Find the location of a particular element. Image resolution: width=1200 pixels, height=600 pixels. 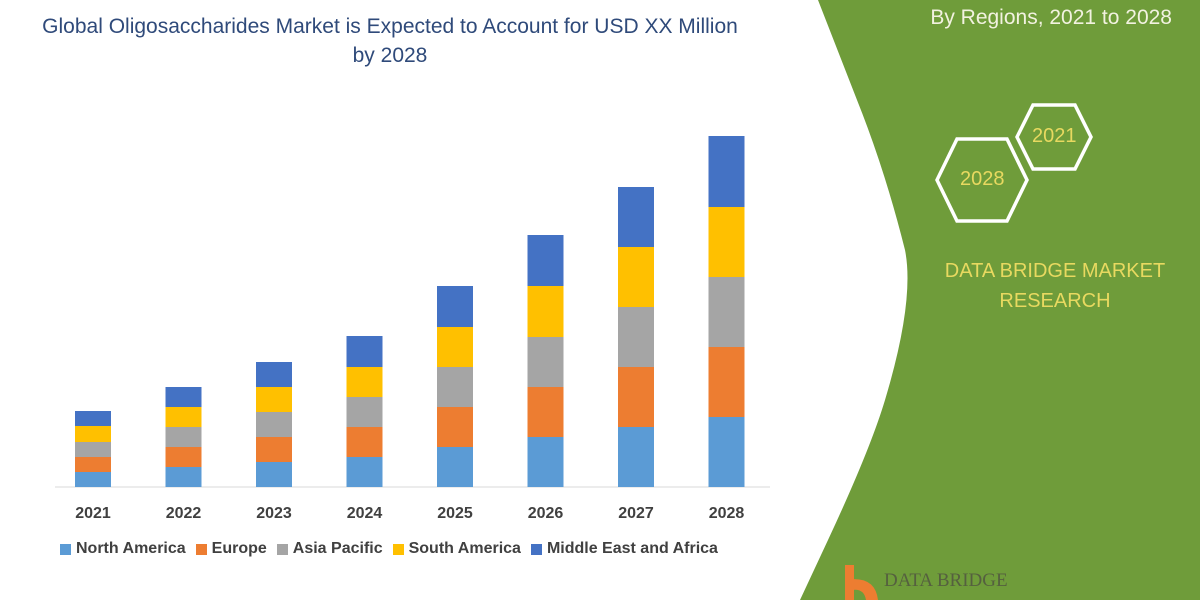

legend-label: Asia Pacific is located at coordinates (337, 548).